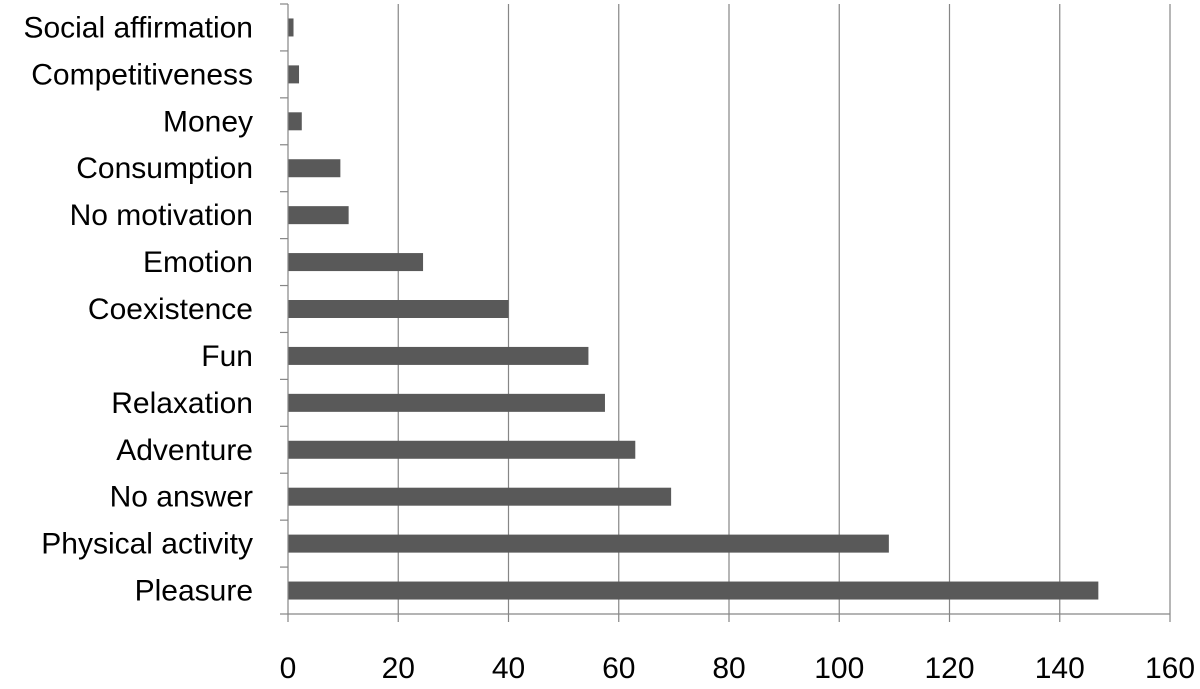 Image resolution: width=1200 pixels, height=689 pixels. What do you see at coordinates (182, 403) in the screenshot?
I see `category-label: Relaxation` at bounding box center [182, 403].